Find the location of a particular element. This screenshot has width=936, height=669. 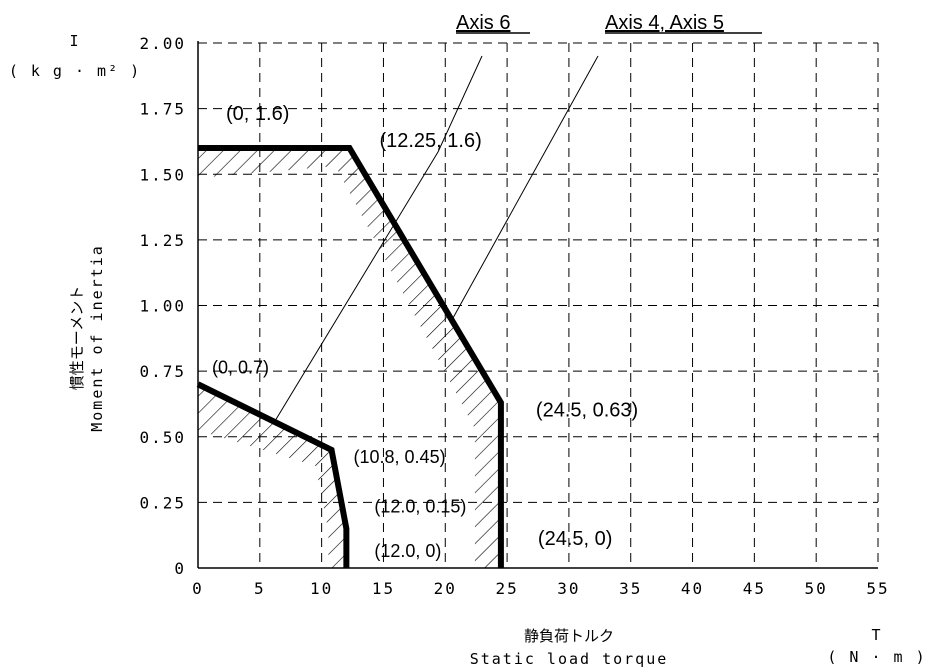

y-axis-symbol: I is located at coordinates (74, 41).